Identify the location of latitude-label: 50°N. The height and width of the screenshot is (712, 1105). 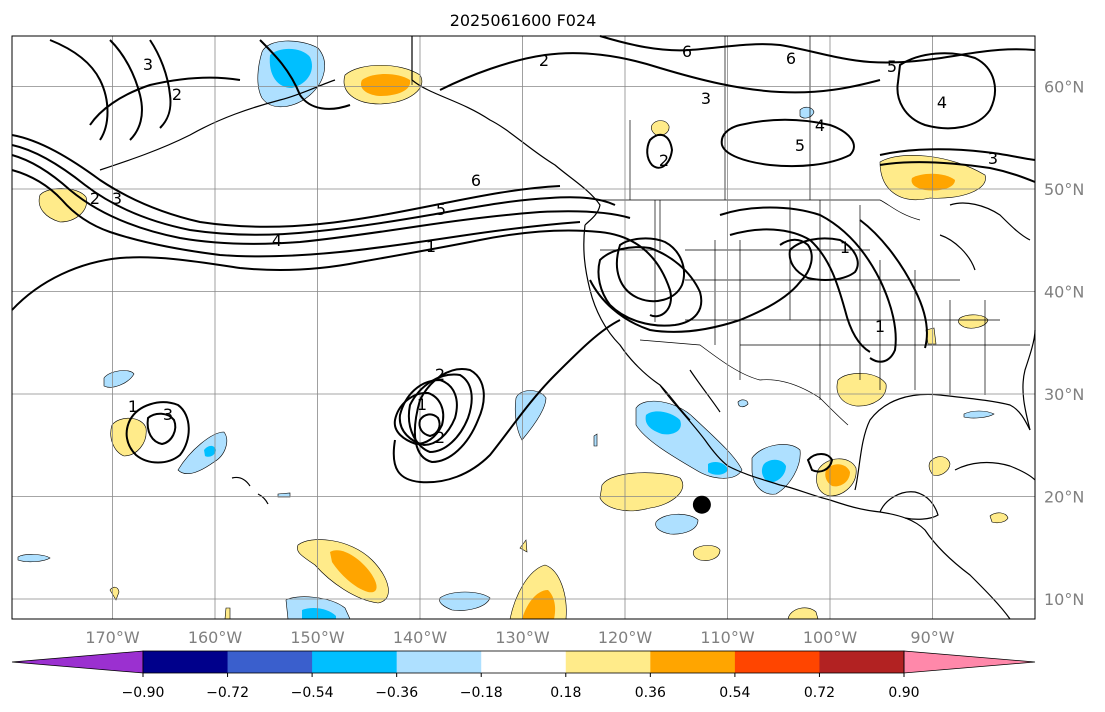
(1064, 189).